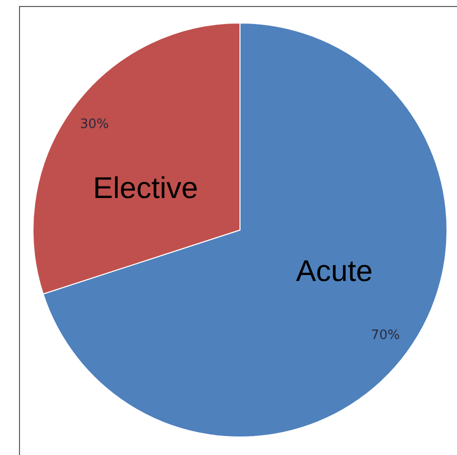  Describe the element at coordinates (94, 124) in the screenshot. I see `data-label: 30%` at that location.